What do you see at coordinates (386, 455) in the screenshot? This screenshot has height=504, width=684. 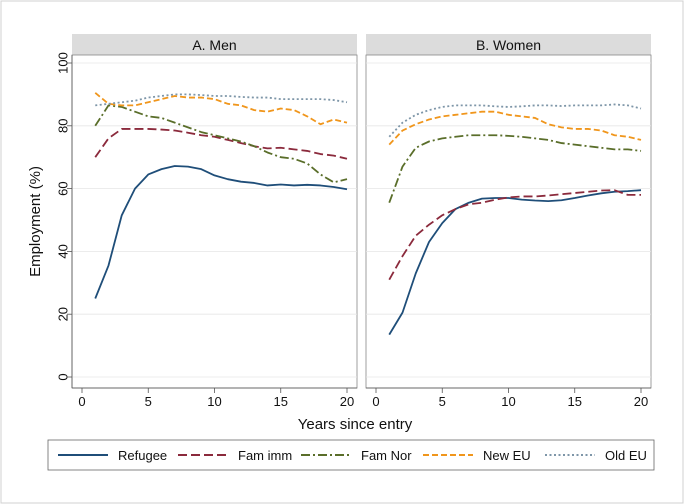 I see `legend-label-fam-nor: Fam Nor` at bounding box center [386, 455].